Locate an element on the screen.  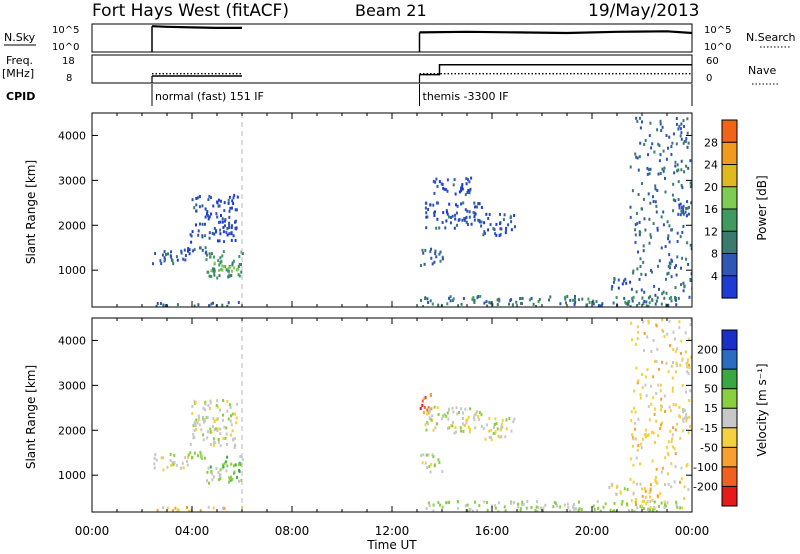
time-tick-label: 00:00 is located at coordinates (692, 531).